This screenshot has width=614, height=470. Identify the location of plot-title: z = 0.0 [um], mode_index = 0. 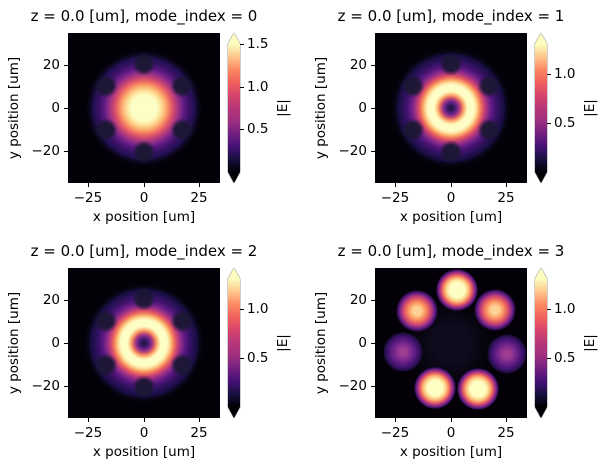
(144, 16).